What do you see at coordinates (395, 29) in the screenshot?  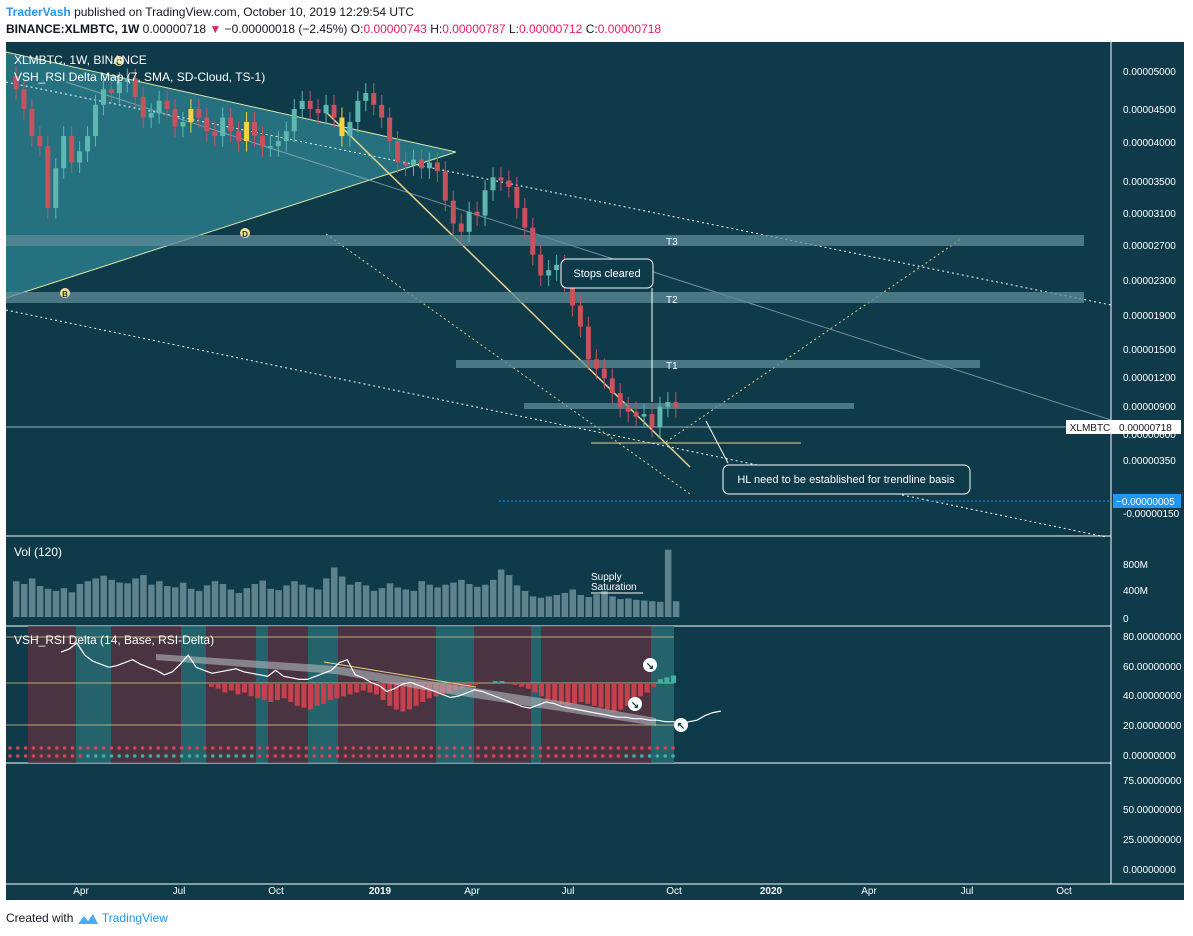 I see `open-value: 0.00000743` at bounding box center [395, 29].